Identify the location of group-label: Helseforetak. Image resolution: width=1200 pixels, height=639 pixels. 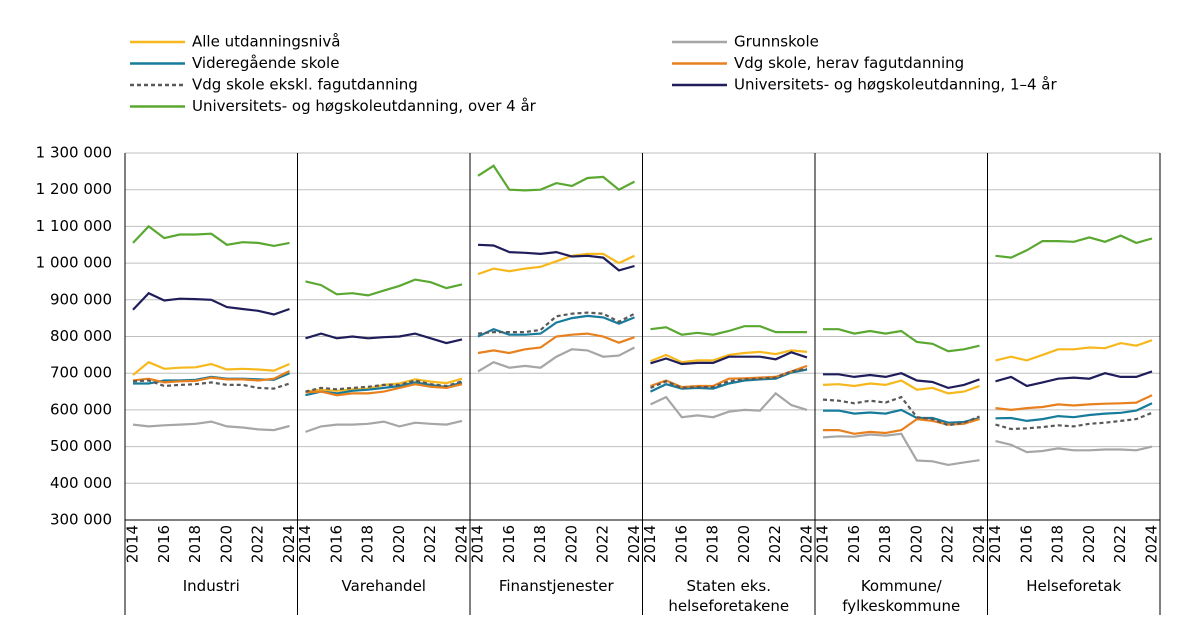
(1074, 586).